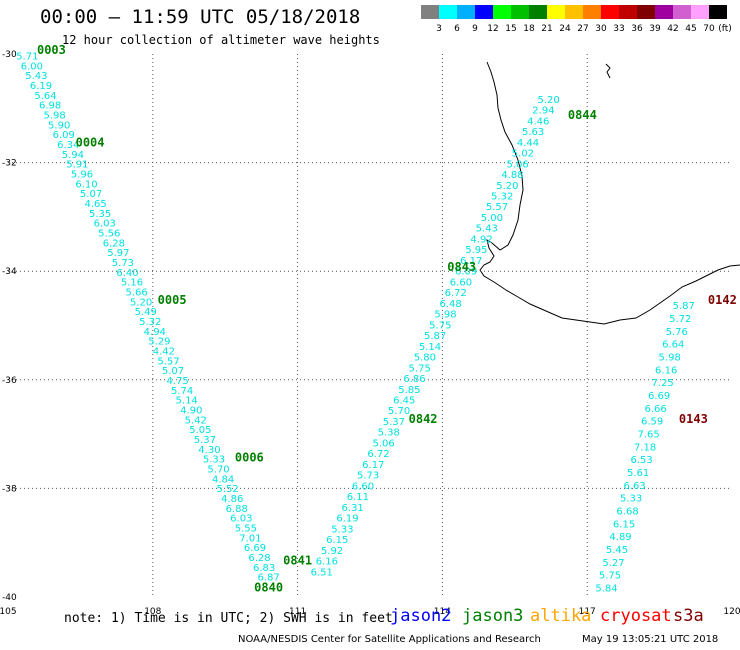 Image resolution: width=740 pixels, height=650 pixels. What do you see at coordinates (358, 497) in the screenshot?
I see `swh-value: 6.11` at bounding box center [358, 497].